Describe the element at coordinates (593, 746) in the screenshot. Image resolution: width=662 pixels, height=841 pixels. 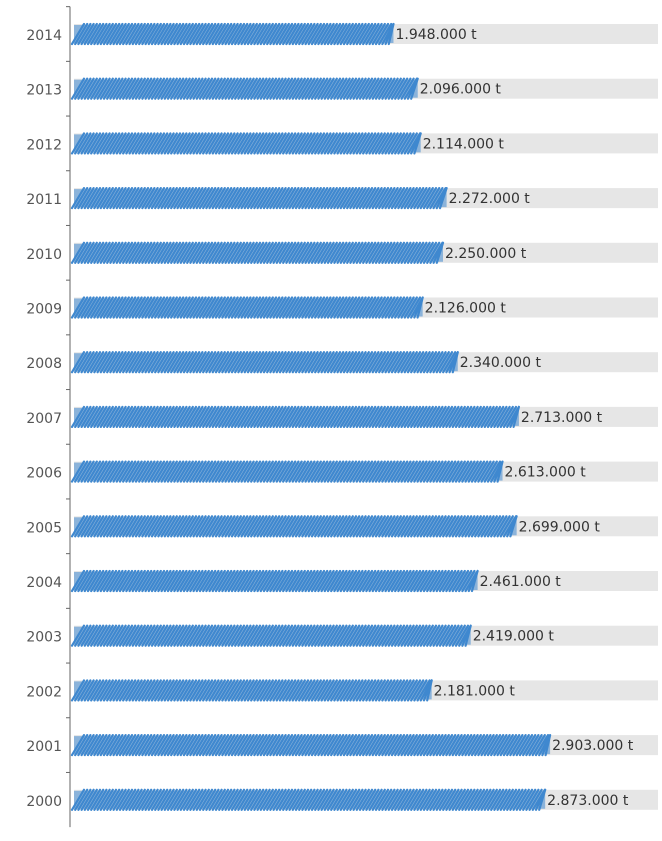
I see `value-label: 2.903.000 t` at that location.